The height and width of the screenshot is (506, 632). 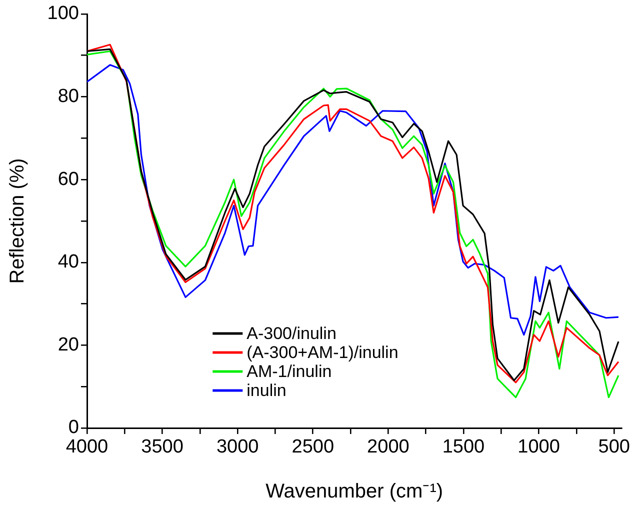 I want to click on y-axis-title: Reflection (%), so click(x=17, y=221).